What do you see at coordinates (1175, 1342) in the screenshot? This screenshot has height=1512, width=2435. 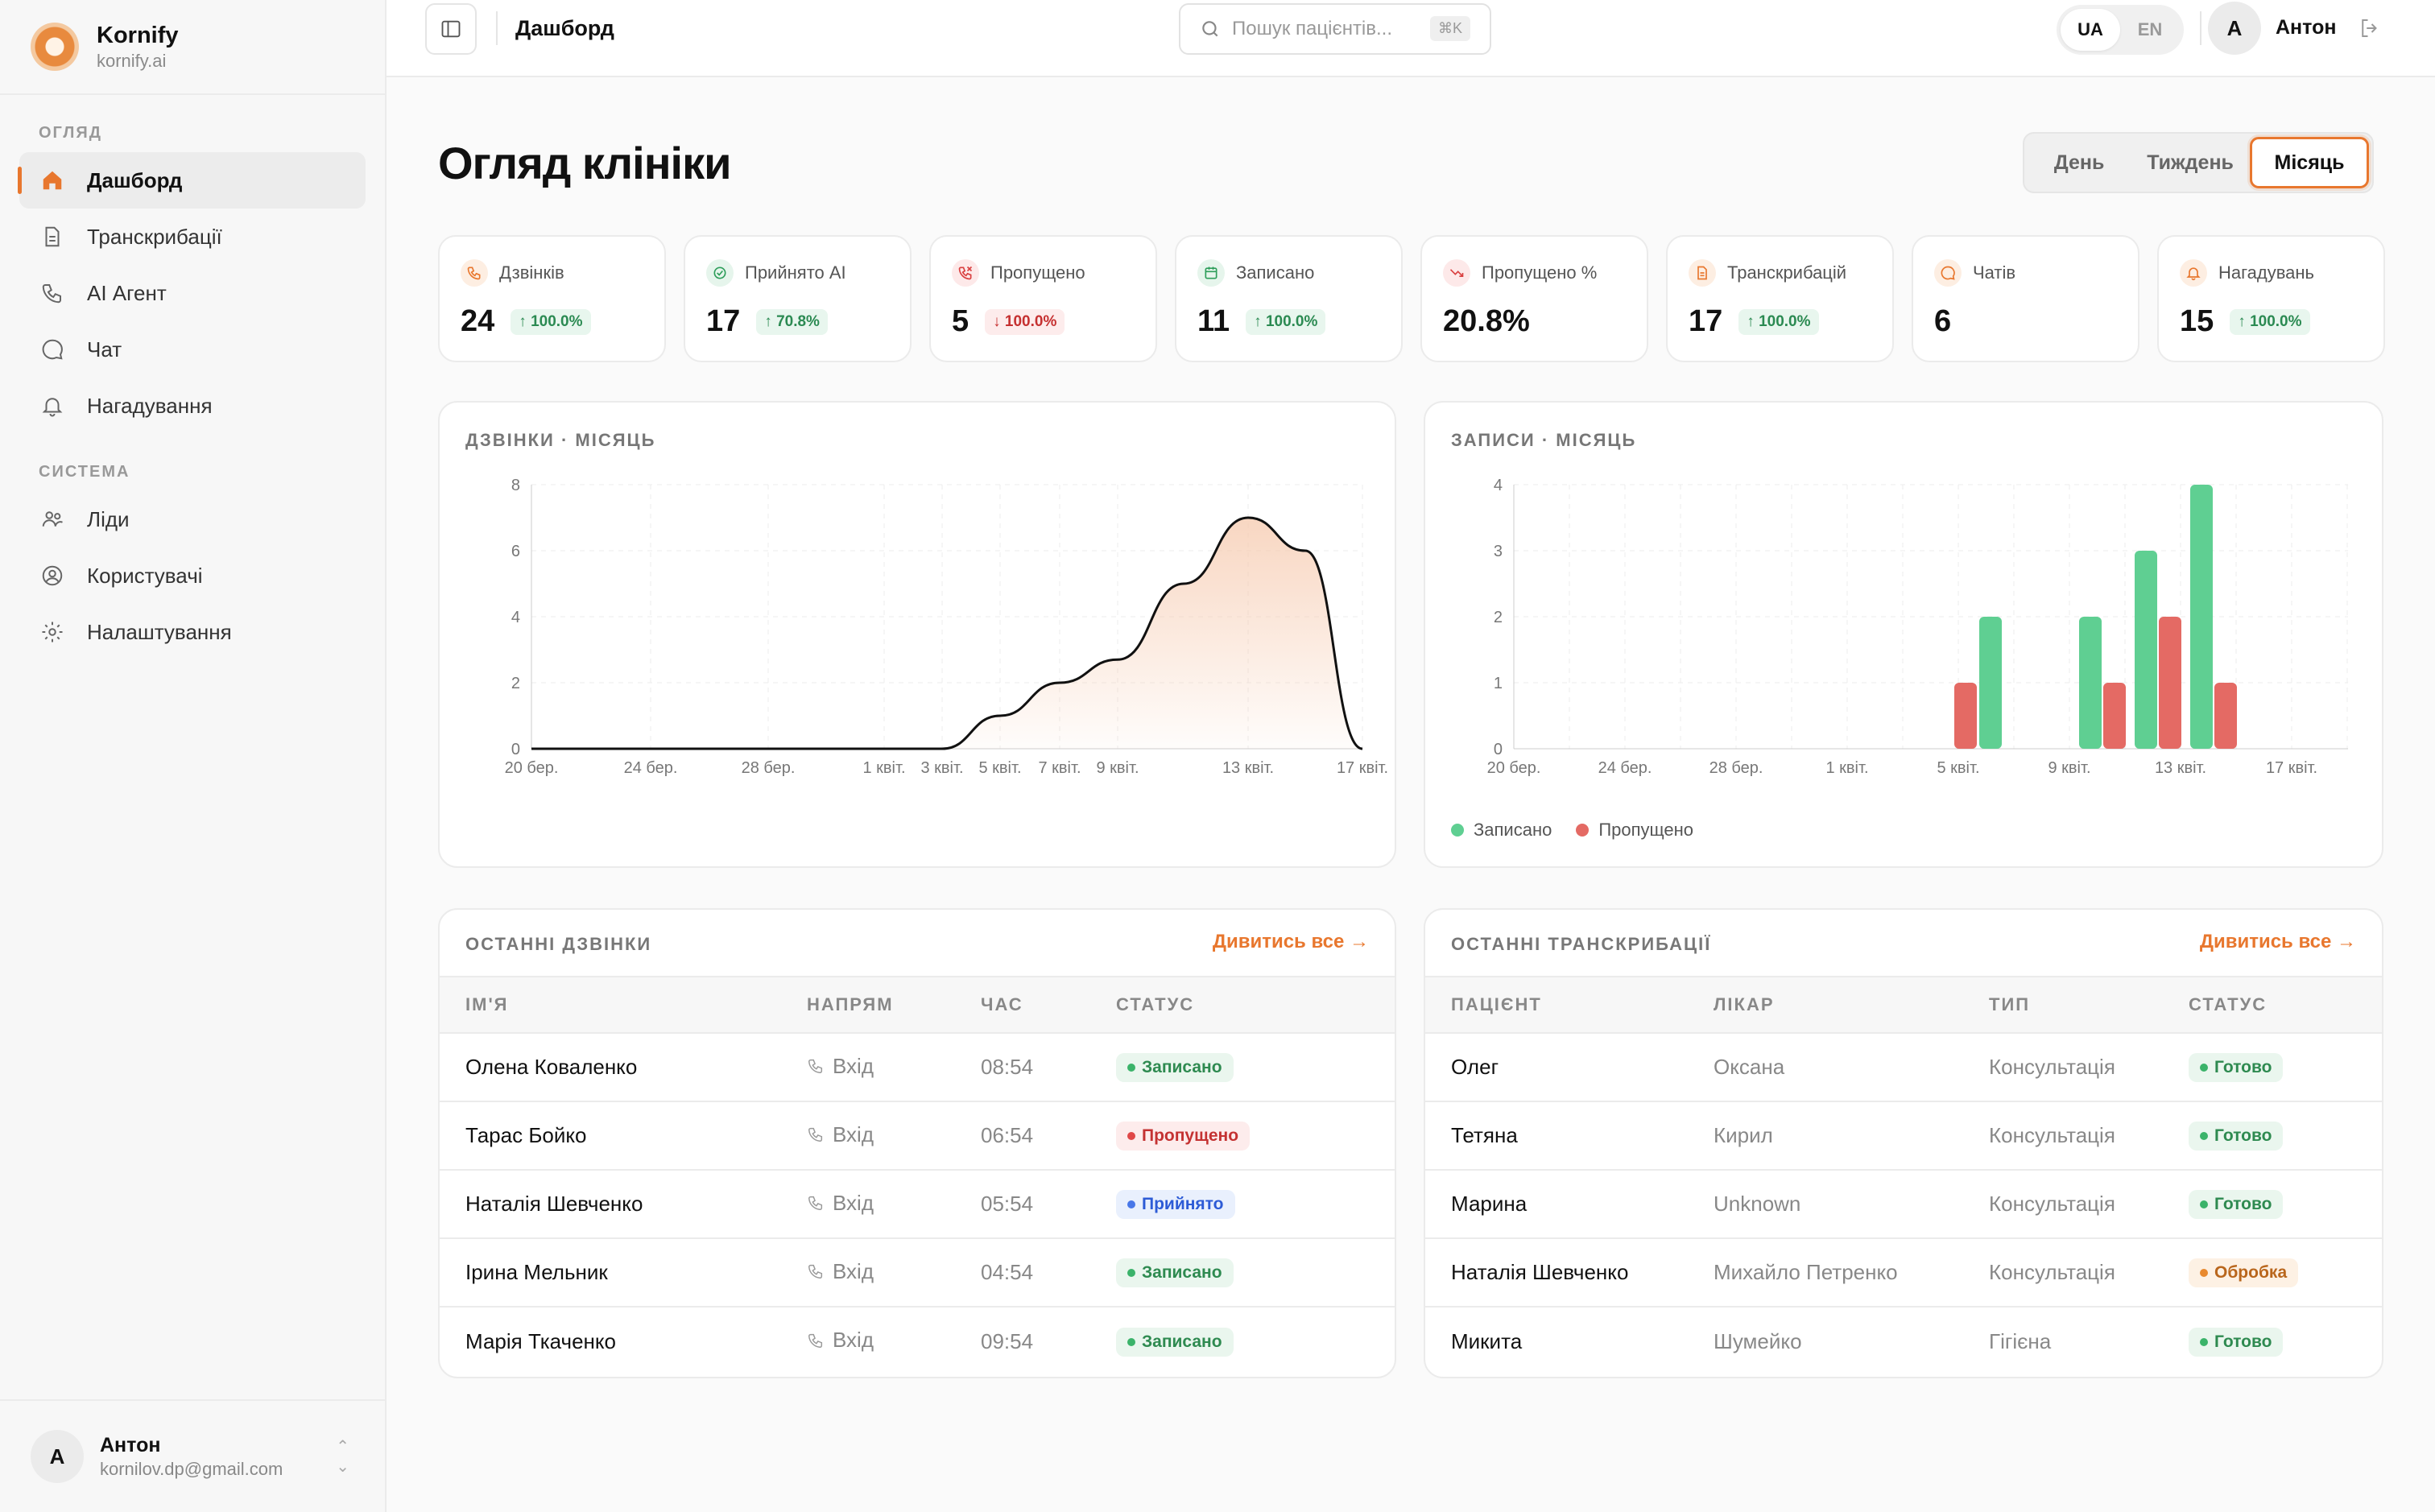 I see `status-badge: Записано` at bounding box center [1175, 1342].